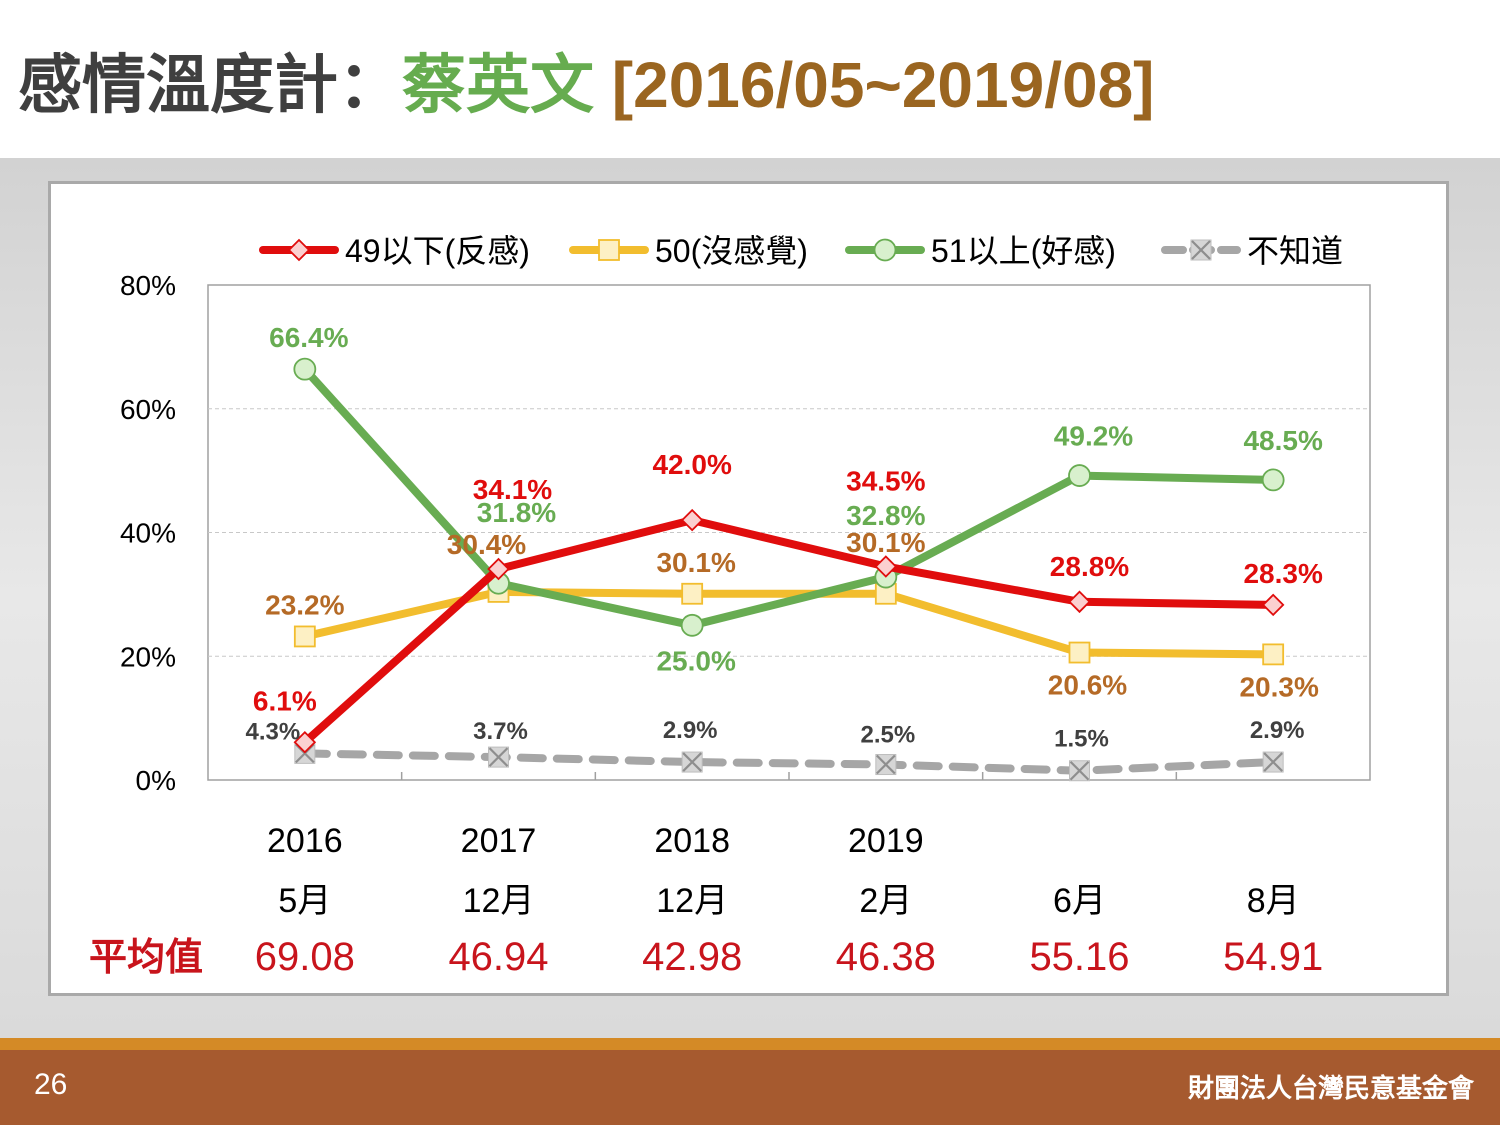 This screenshot has height=1125, width=1500. What do you see at coordinates (886, 957) in the screenshot?
I see `average-value: 46.38` at bounding box center [886, 957].